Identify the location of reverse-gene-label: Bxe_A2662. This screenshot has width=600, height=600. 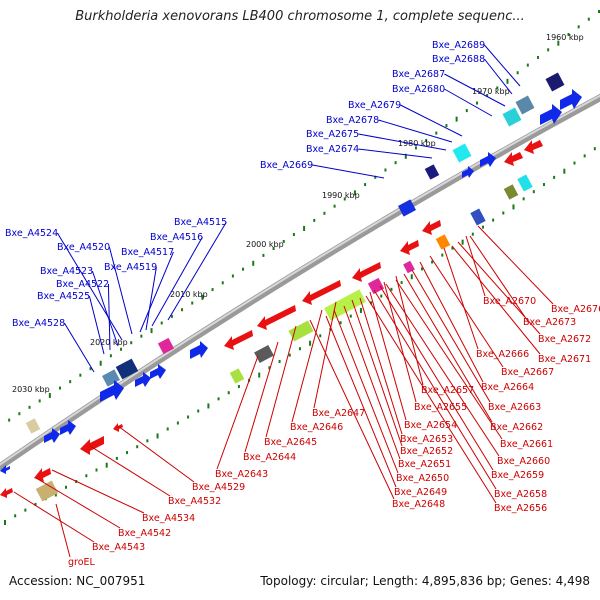
(516, 427).